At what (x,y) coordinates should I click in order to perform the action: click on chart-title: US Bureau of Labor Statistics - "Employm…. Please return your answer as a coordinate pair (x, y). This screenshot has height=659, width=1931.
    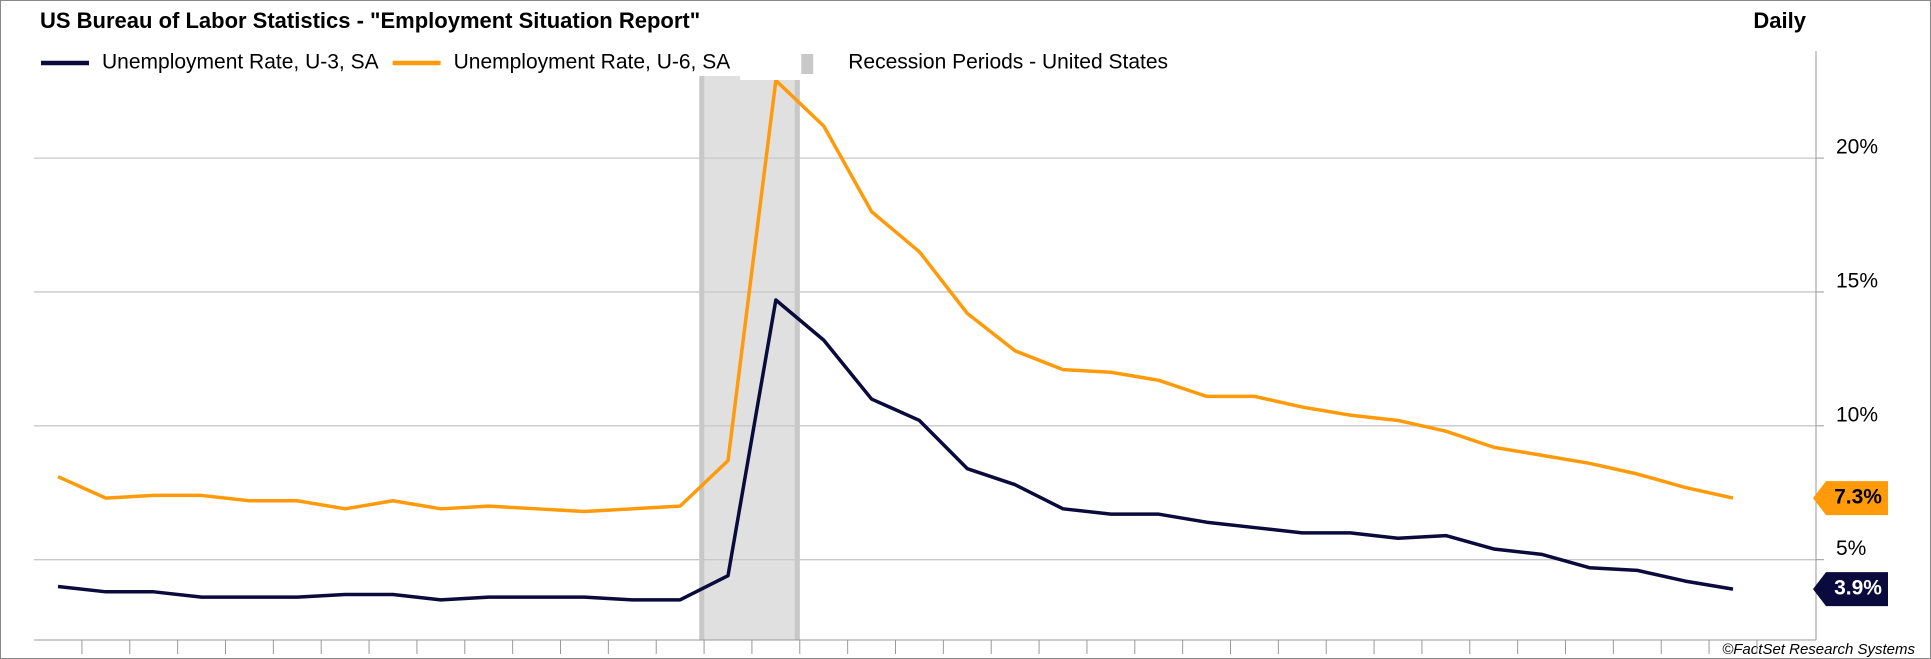
    Looking at the image, I should click on (370, 20).